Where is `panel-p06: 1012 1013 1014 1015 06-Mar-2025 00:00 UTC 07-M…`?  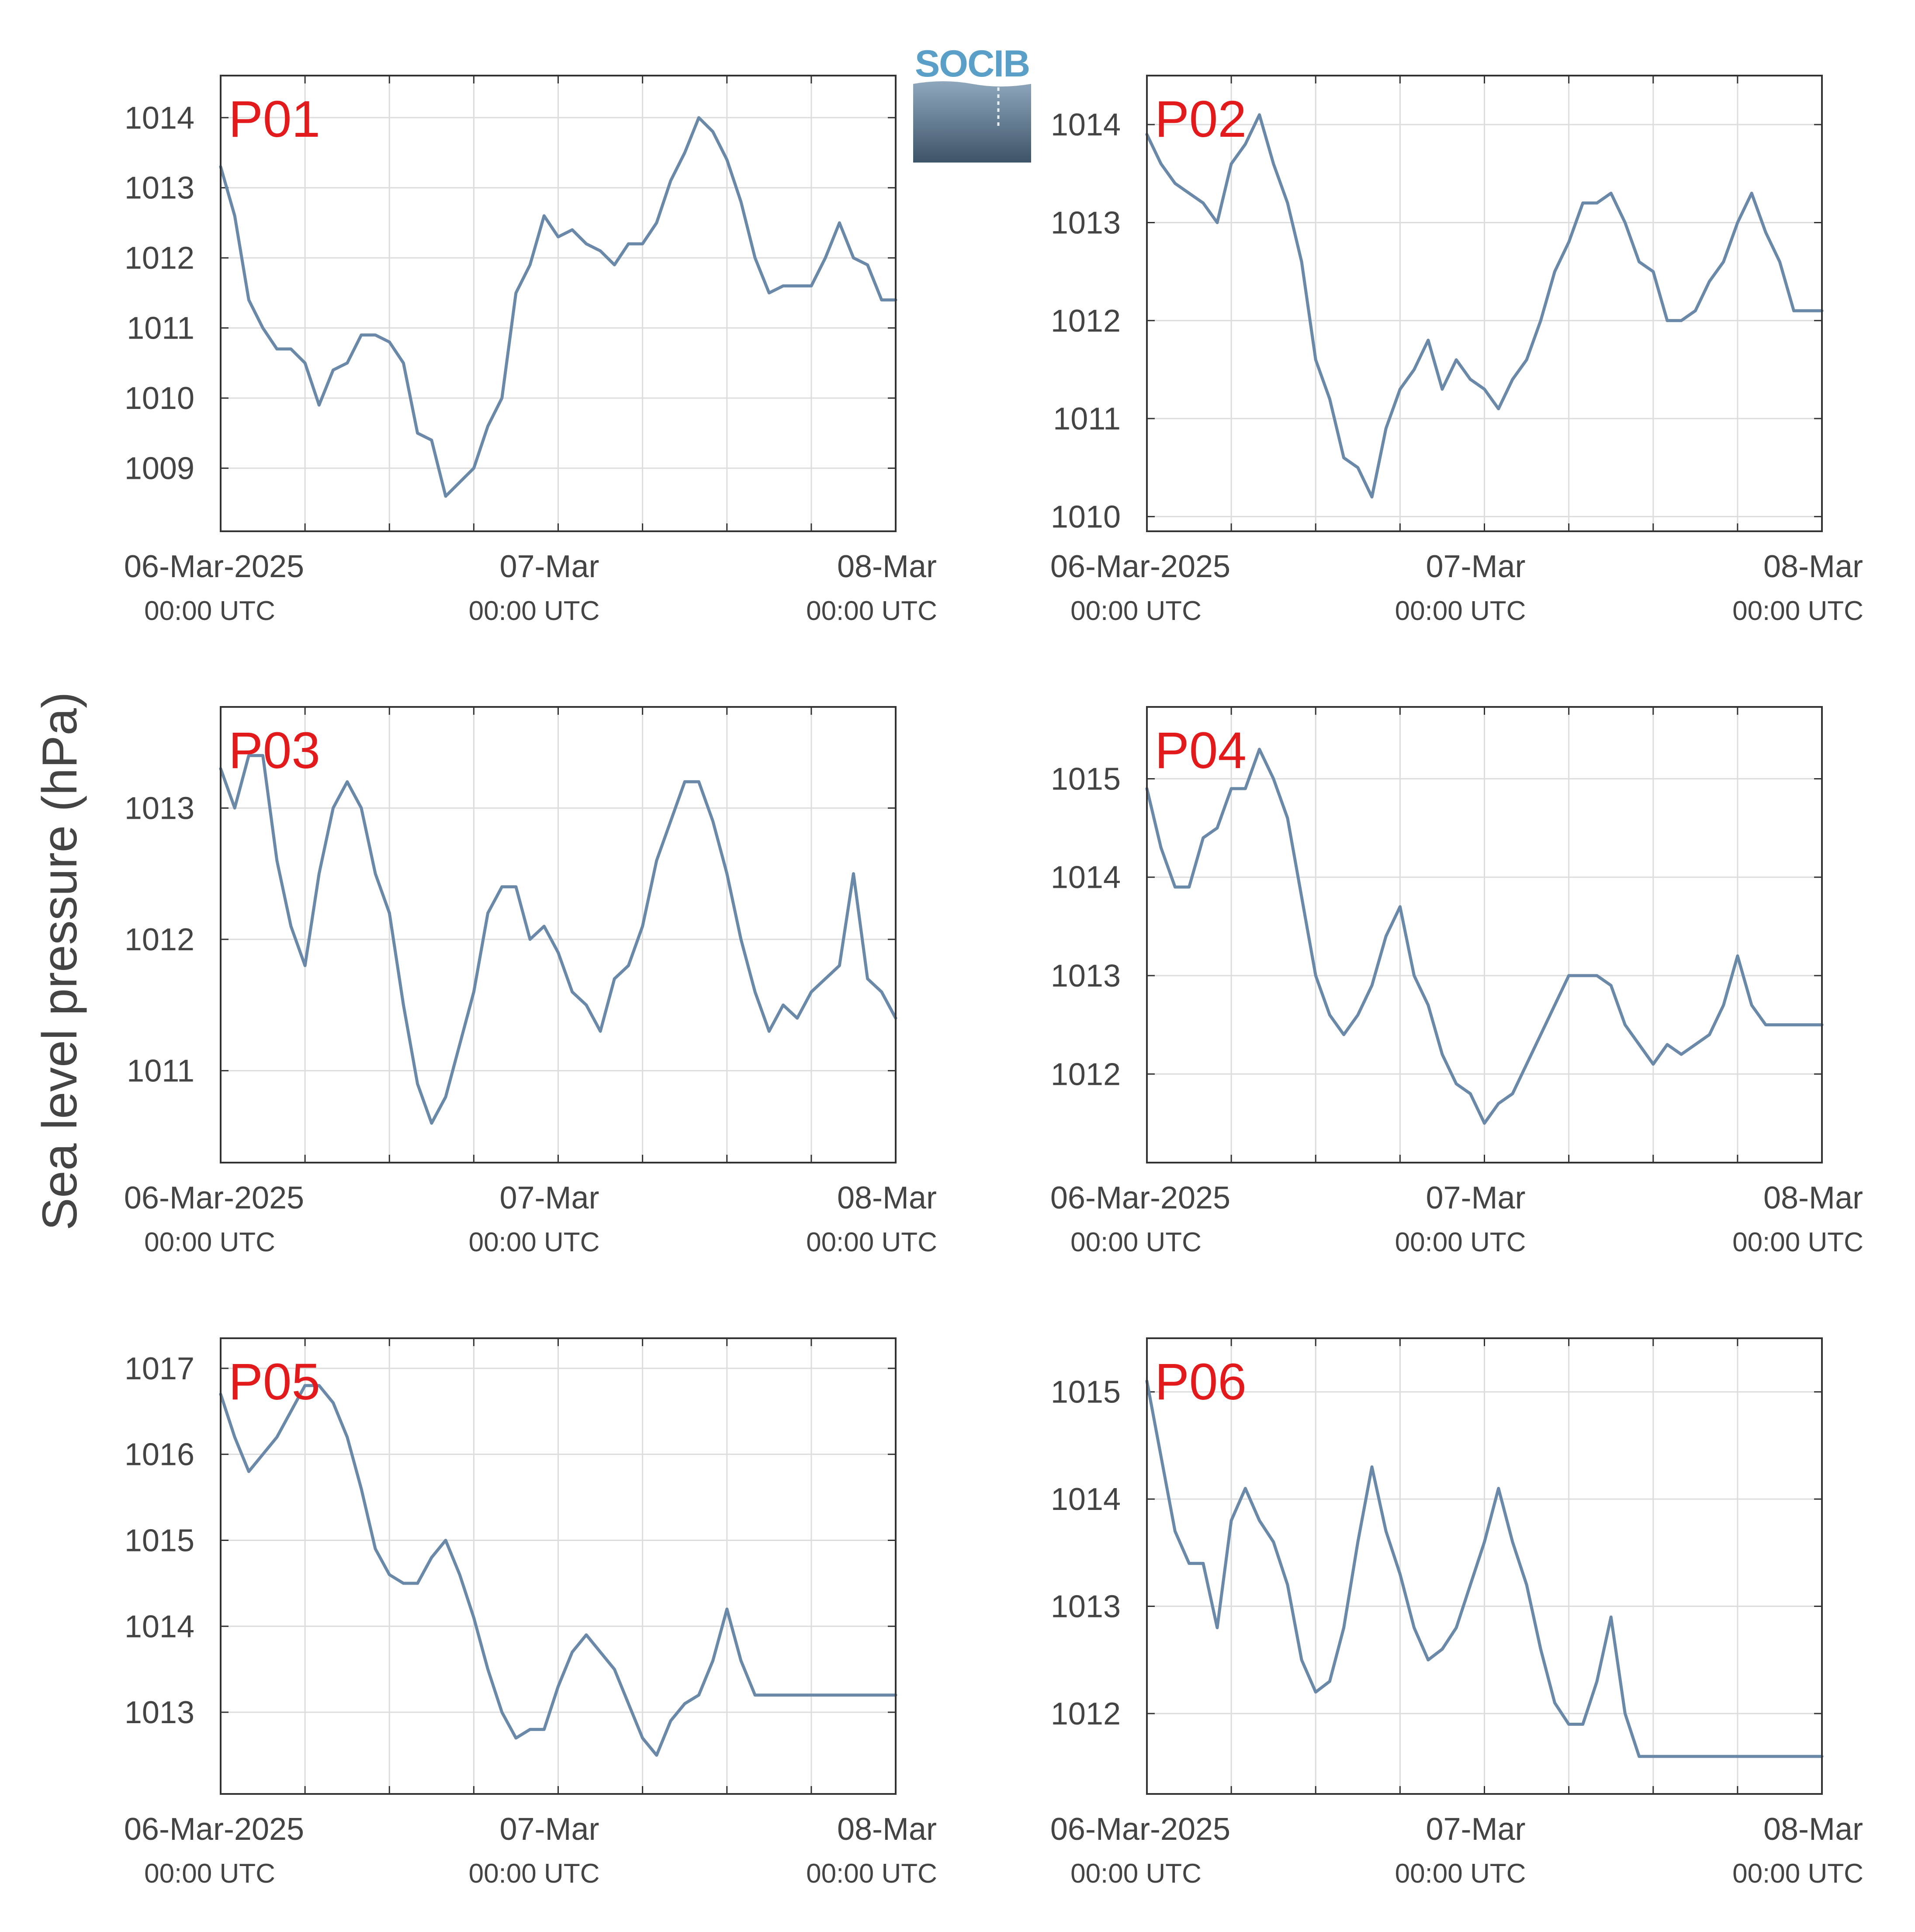
panel-p06: 1012 1013 1014 1015 06-Mar-2025 00:00 UTC 07-M… is located at coordinates (1456, 1613).